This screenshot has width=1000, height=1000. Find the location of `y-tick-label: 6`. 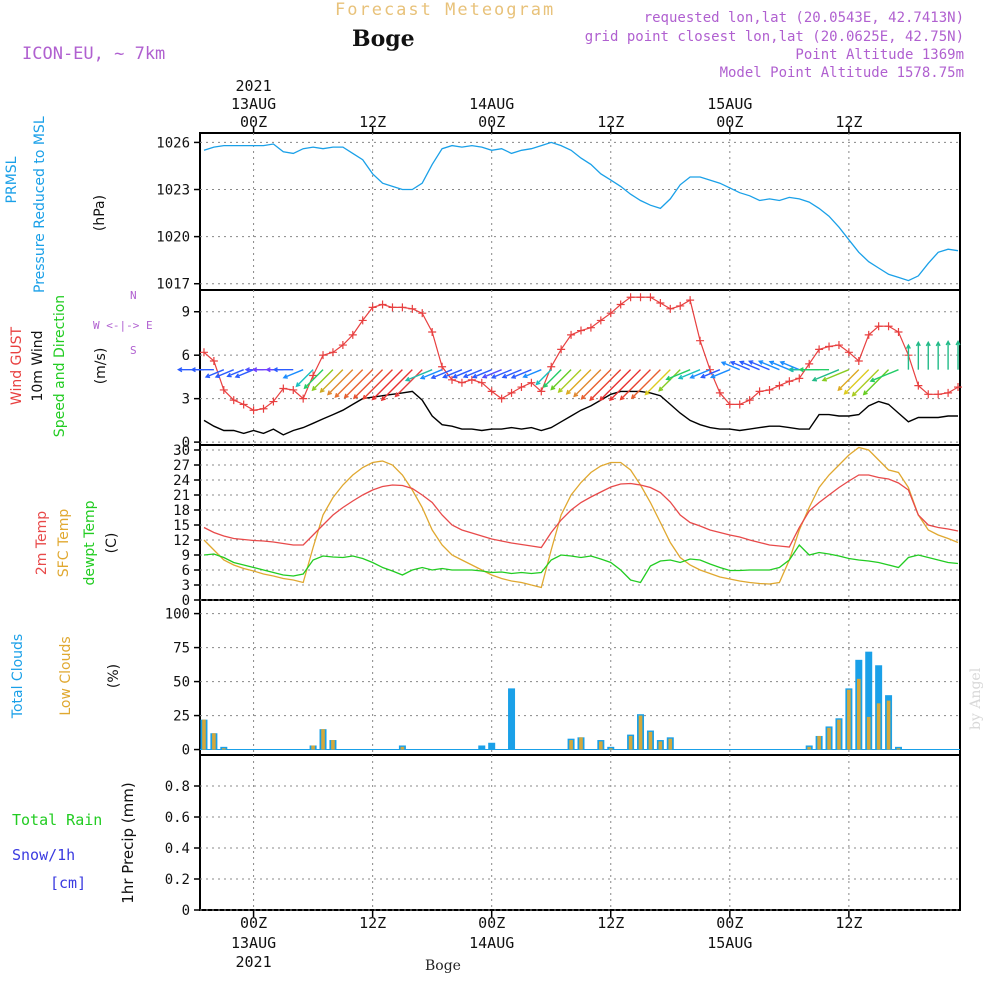

y-tick-label: 6 is located at coordinates (186, 356).